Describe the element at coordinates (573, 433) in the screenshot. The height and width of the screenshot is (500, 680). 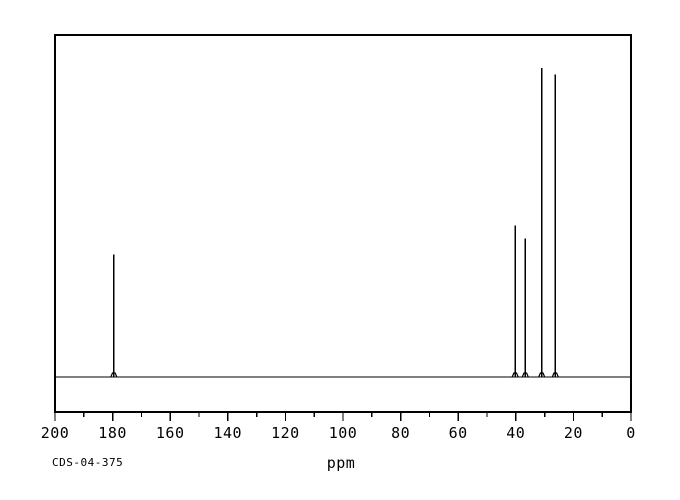
I see `x-axis-tick-label: 20` at that location.